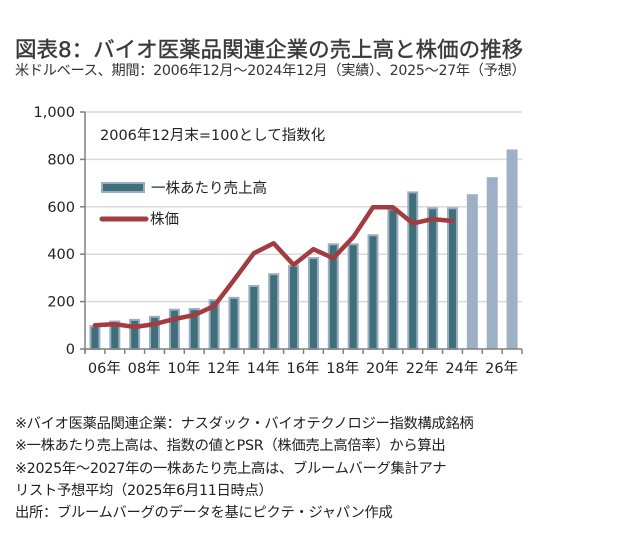 The width and height of the screenshot is (620, 546). Describe the element at coordinates (461, 368) in the screenshot. I see `x-tick-label: 24年` at that location.